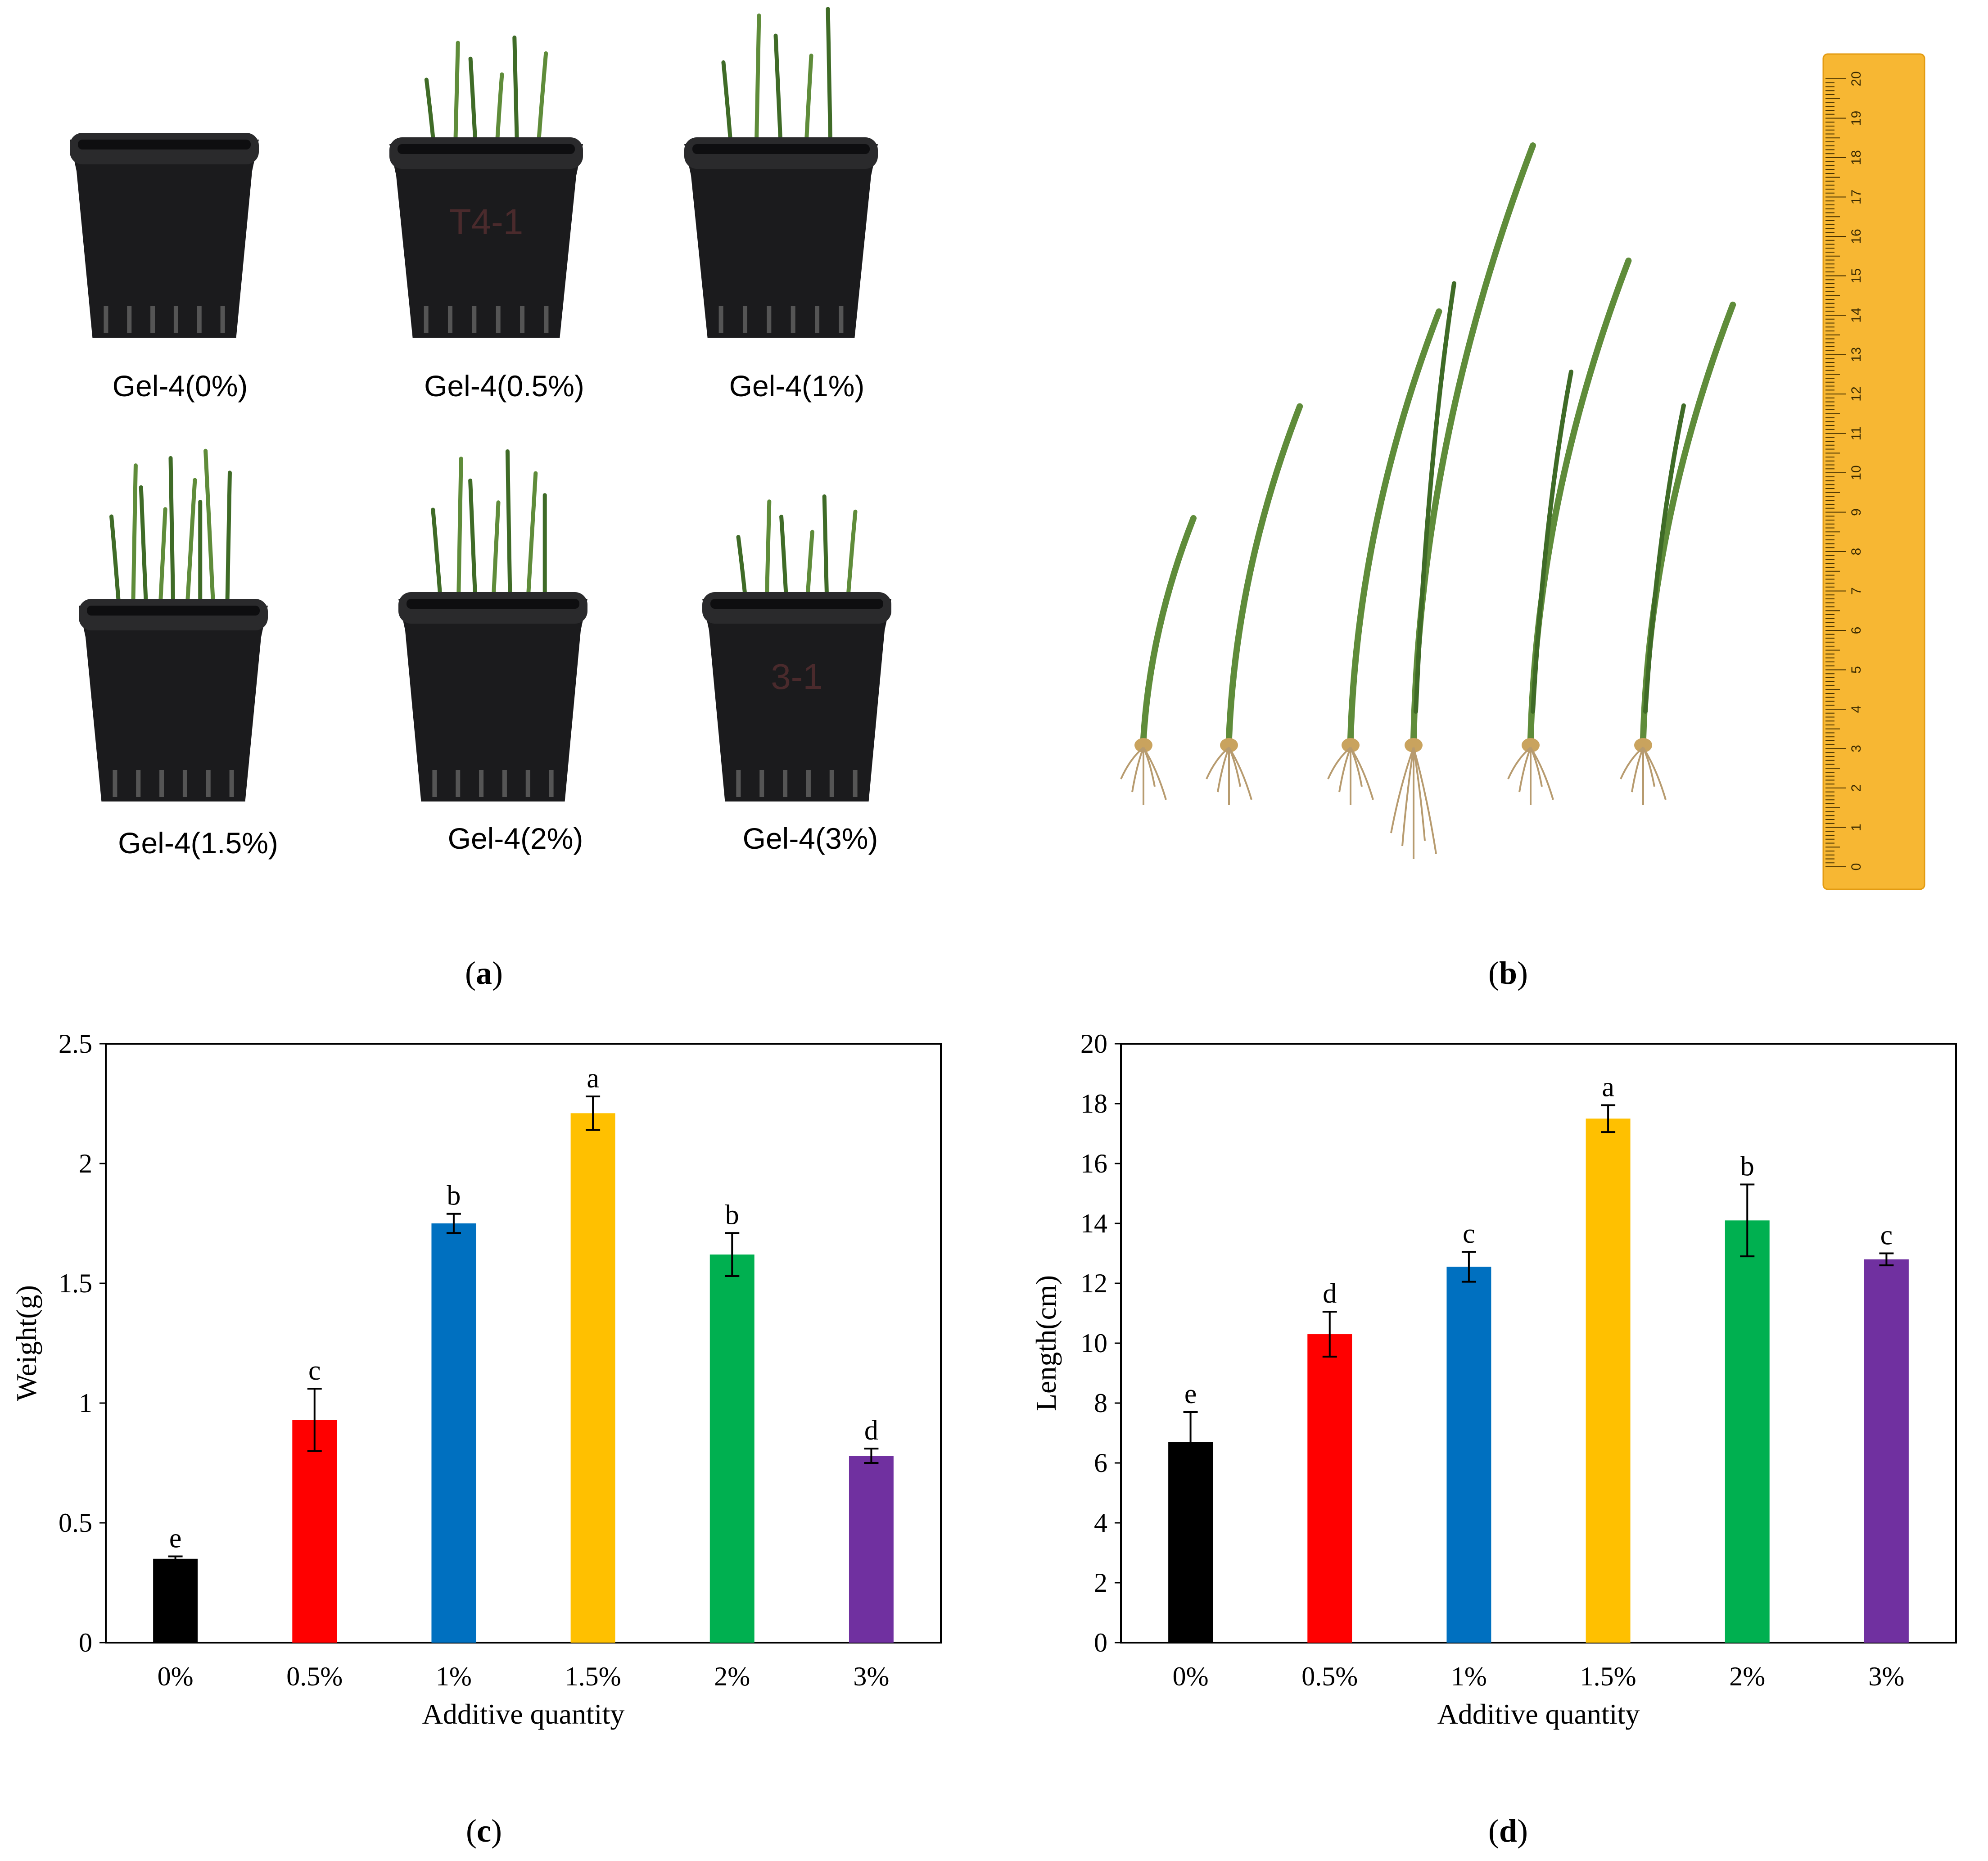  I want to click on y-tick-label: 0.5, so click(75, 1523).